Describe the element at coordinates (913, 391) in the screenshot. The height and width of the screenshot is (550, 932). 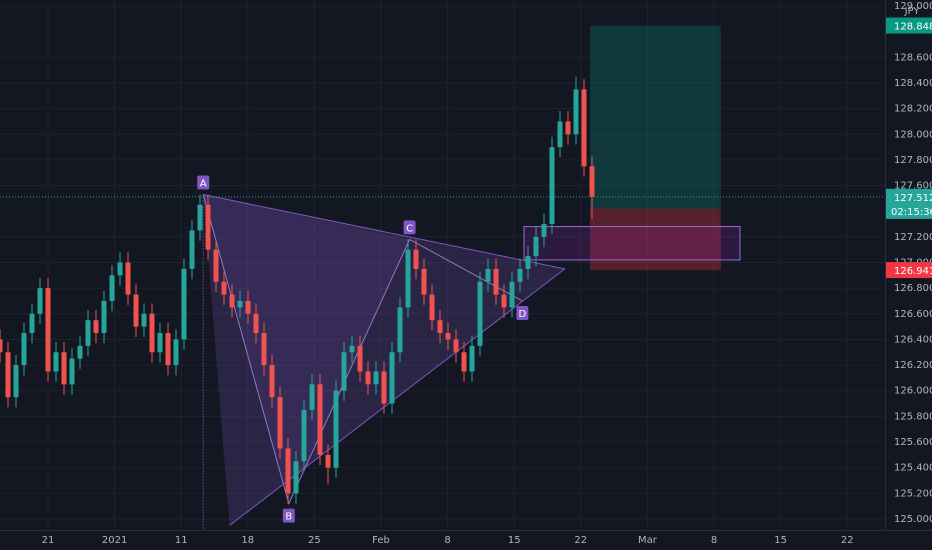
I see `y-tick-label: 126.000` at that location.